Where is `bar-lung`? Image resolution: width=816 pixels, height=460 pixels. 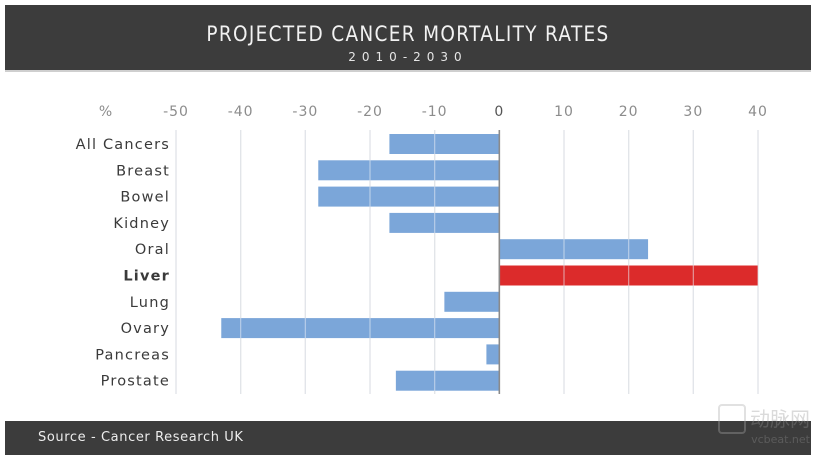 bar-lung is located at coordinates (472, 301).